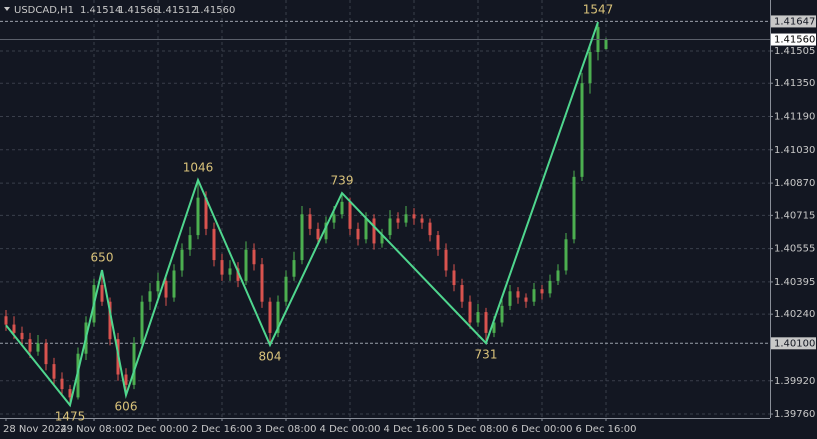 The width and height of the screenshot is (817, 439). I want to click on x-tick-label: 3 Dec 08:00, so click(286, 429).